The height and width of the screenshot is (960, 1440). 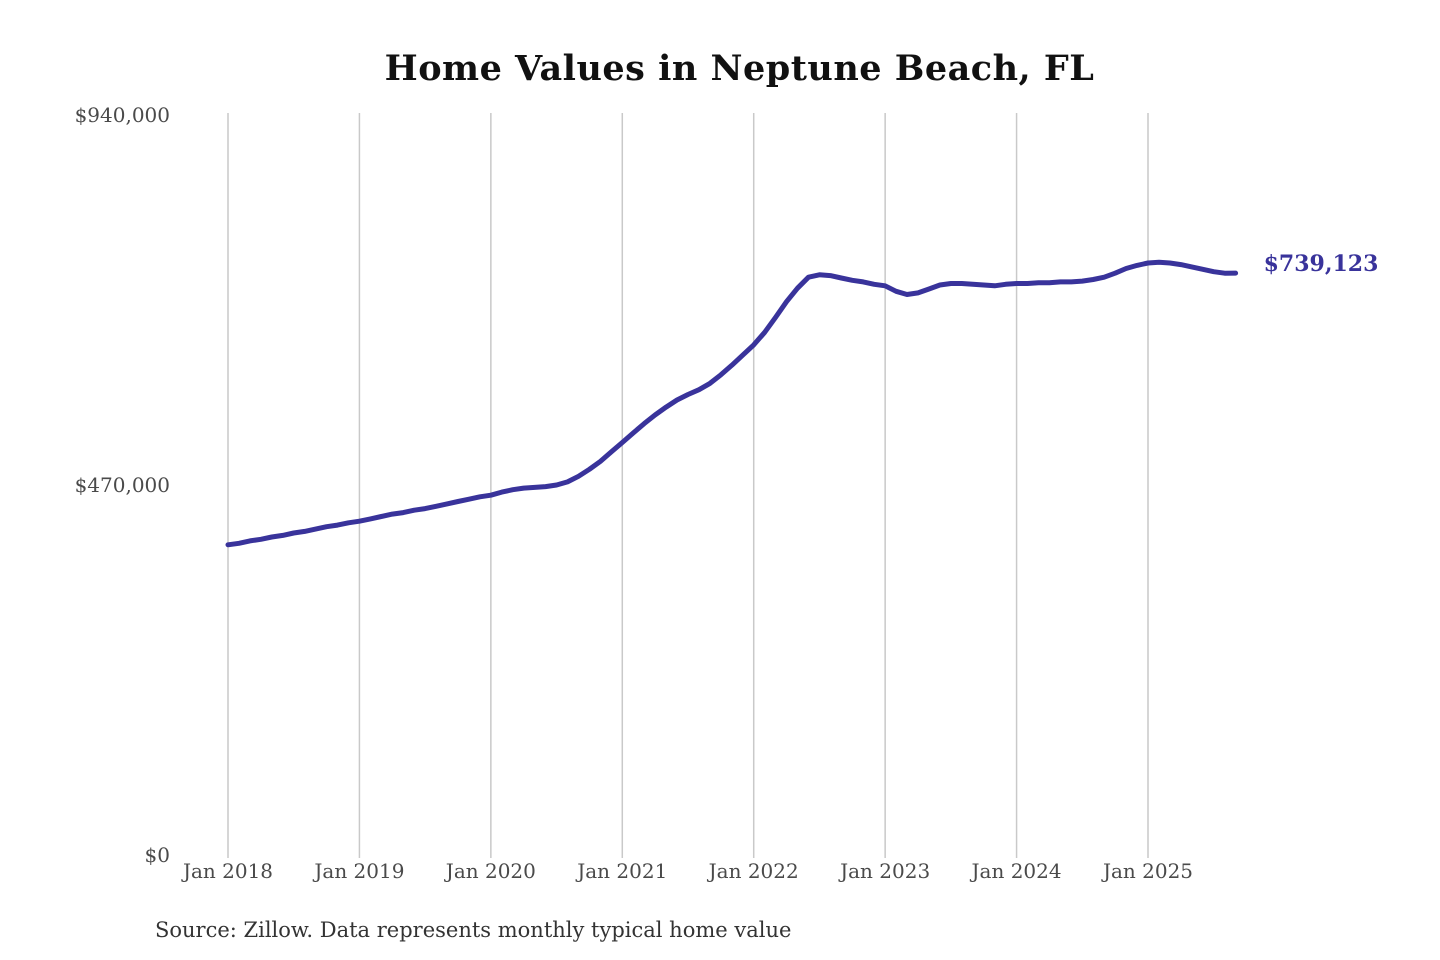 I want to click on x-tick-label-jan-2018: Jan 2018, so click(x=228, y=871).